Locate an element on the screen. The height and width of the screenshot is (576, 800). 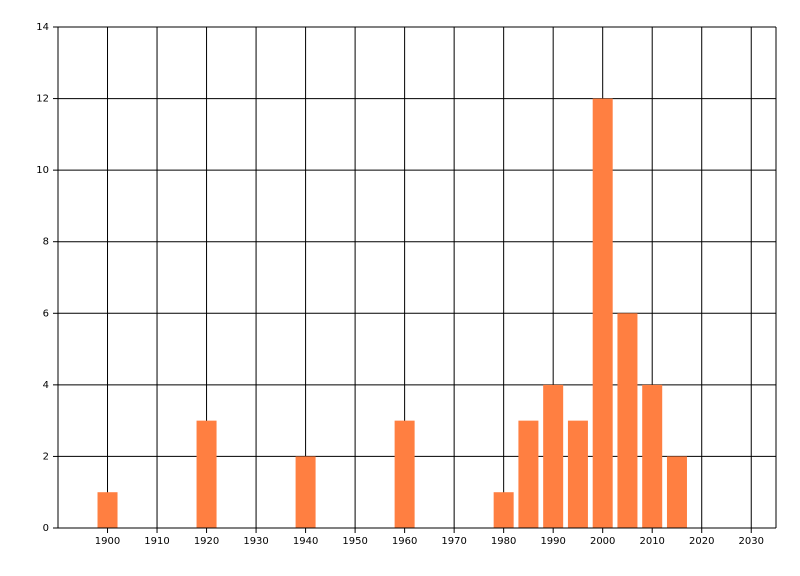
y-tick-label: 12 is located at coordinates (42, 99).